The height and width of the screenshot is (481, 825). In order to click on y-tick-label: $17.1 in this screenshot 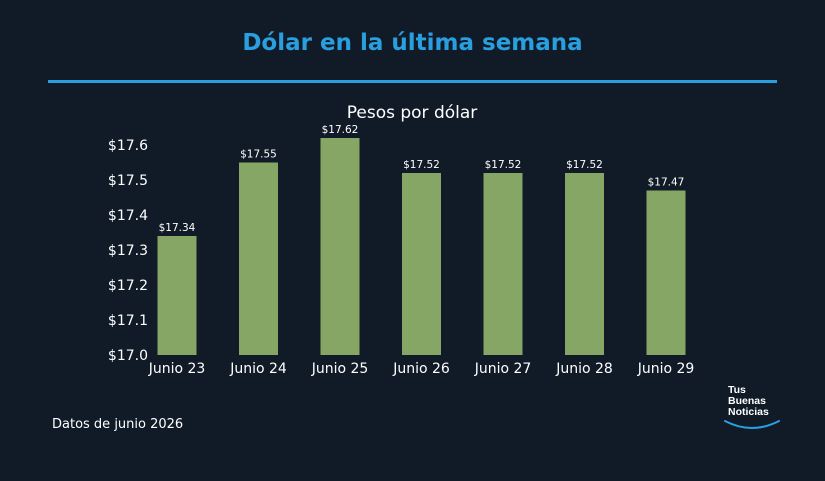, I will do `click(128, 321)`.